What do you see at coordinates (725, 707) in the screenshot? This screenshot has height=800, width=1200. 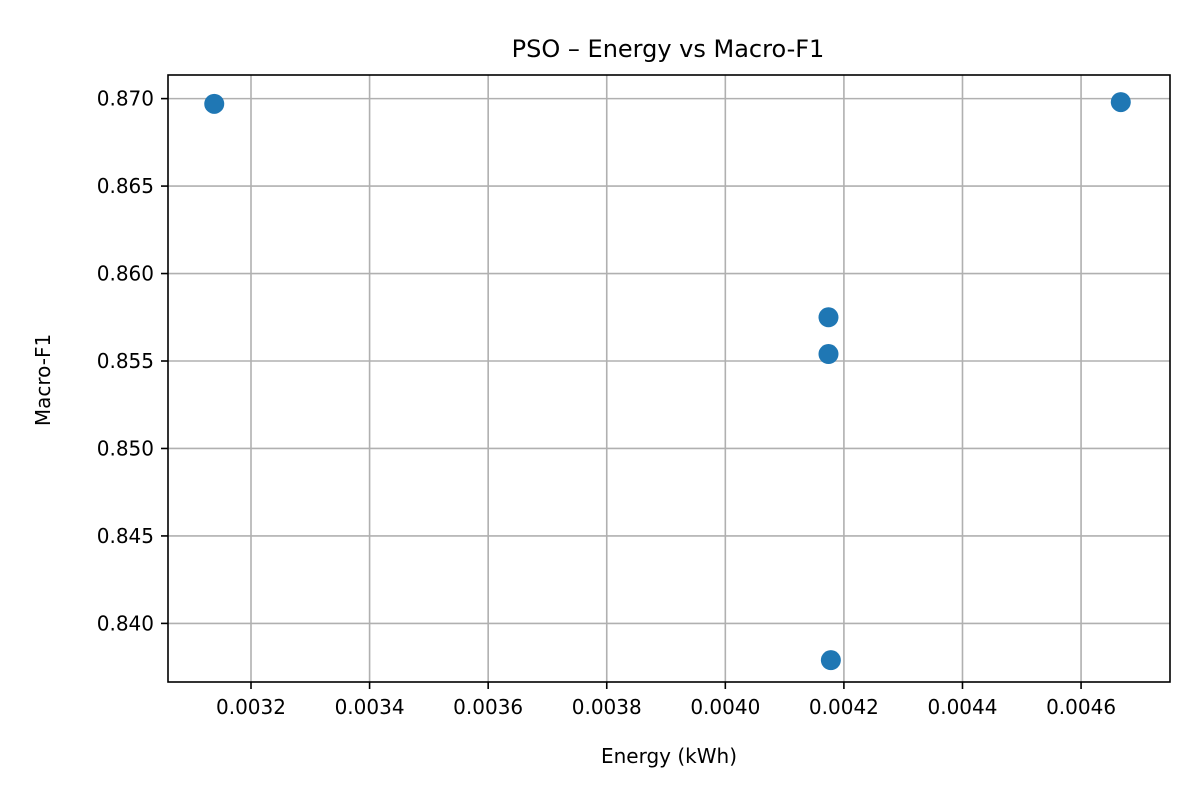 I see `x-tick-label: 0.0040` at bounding box center [725, 707].